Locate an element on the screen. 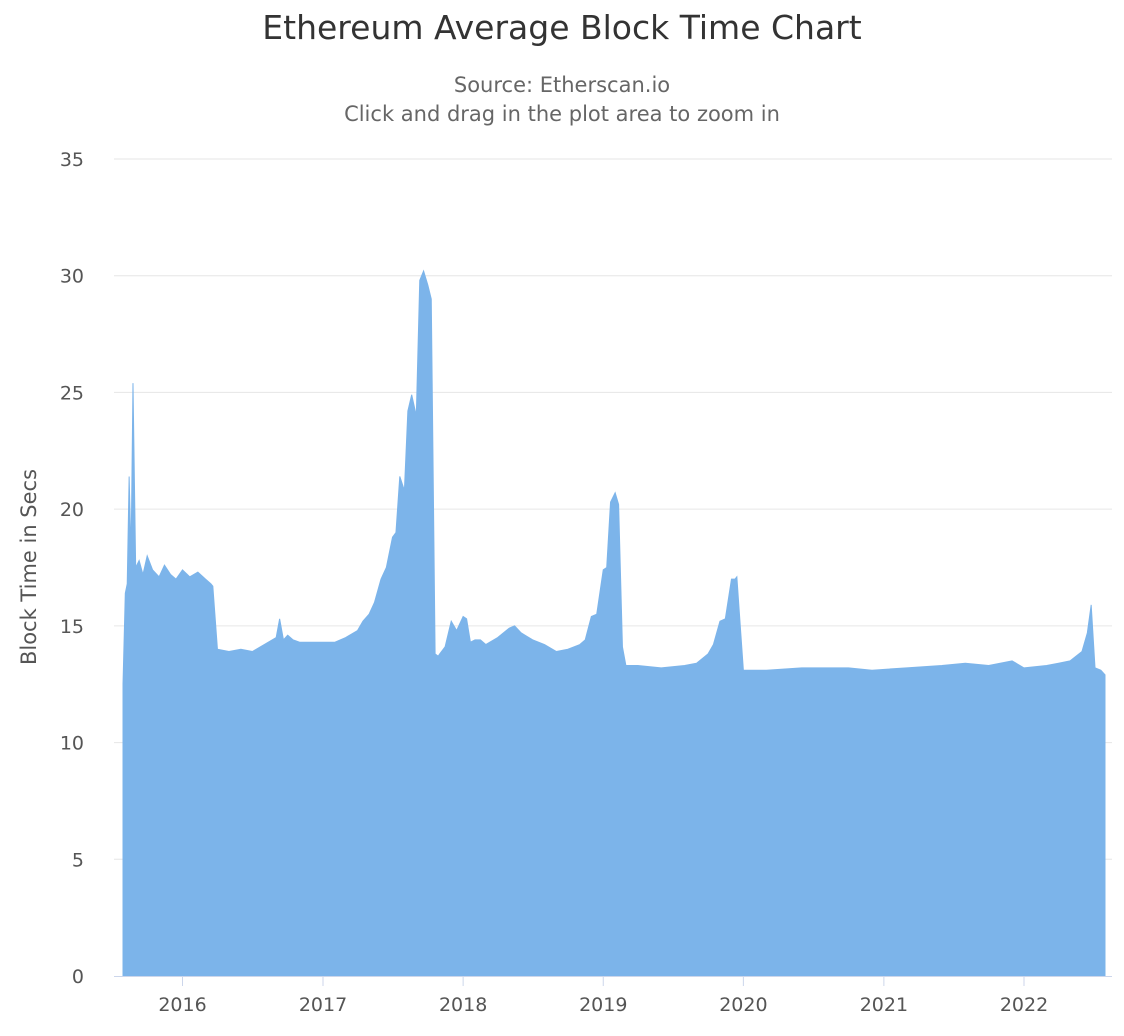 The height and width of the screenshot is (1036, 1124). y-tick-label: 20 is located at coordinates (72, 510).